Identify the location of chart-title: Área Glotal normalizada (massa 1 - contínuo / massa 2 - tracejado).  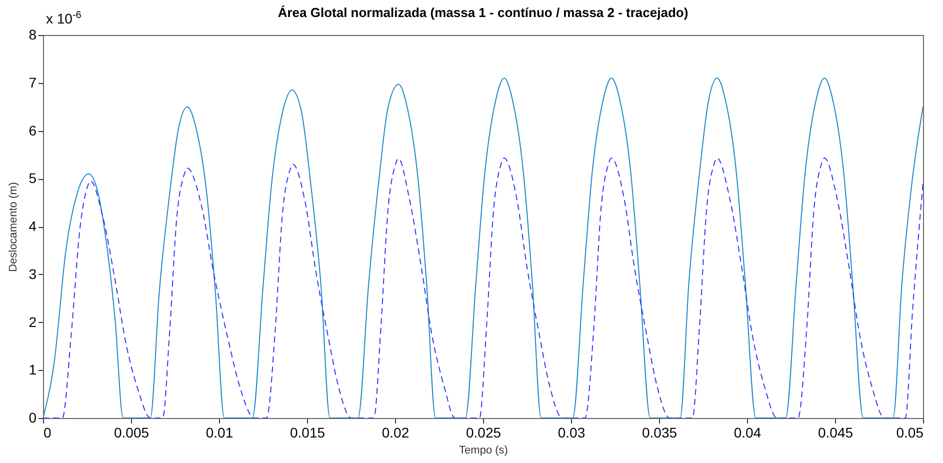
(483, 12).